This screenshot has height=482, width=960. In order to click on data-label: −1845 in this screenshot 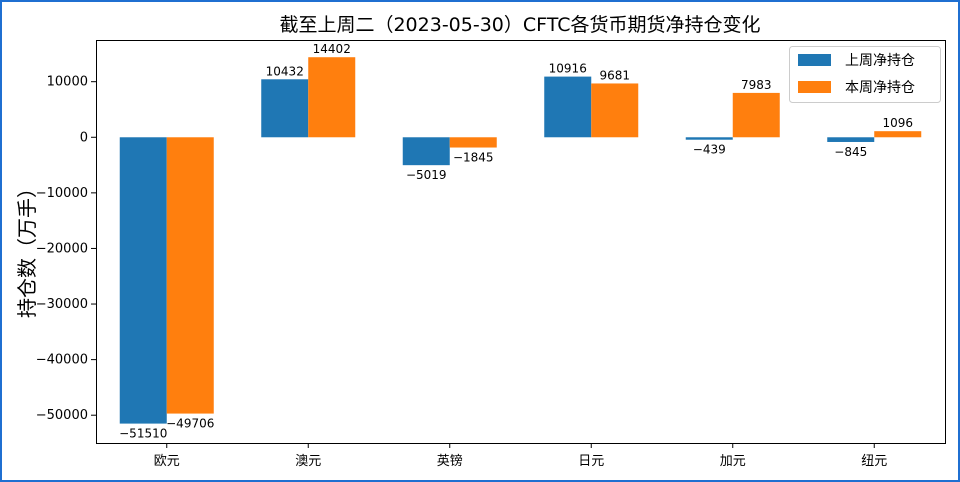, I will do `click(473, 158)`.